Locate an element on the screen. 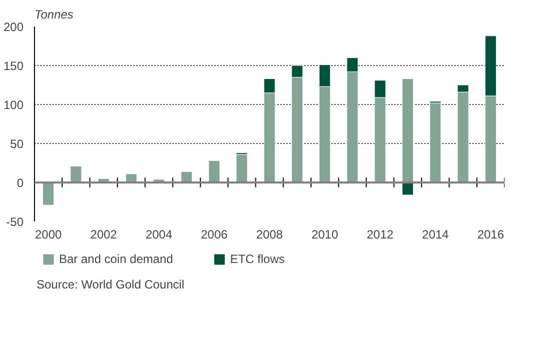 The image size is (546, 345). x-tick-label: 2012 is located at coordinates (380, 235).